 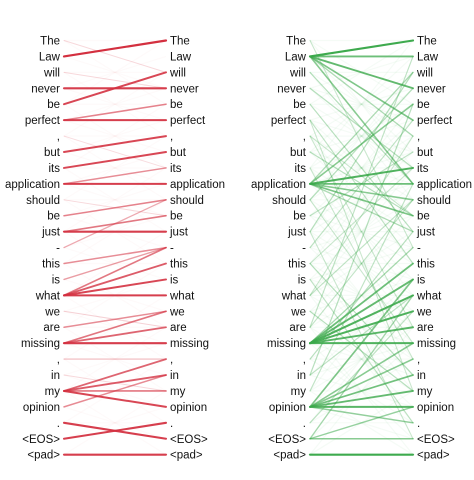 What do you see at coordinates (179, 233) in the screenshot?
I see `target-token-label: just` at bounding box center [179, 233].